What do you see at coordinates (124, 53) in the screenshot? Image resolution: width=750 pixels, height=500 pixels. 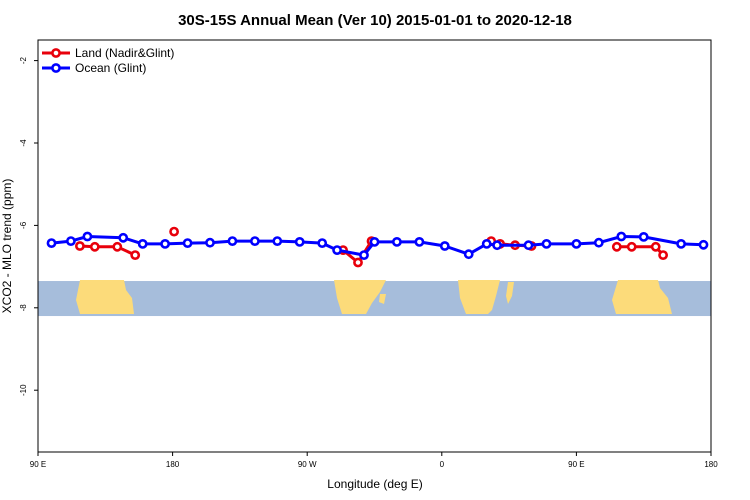 I see `legend-label: Land (Nadir&Glint)` at bounding box center [124, 53].